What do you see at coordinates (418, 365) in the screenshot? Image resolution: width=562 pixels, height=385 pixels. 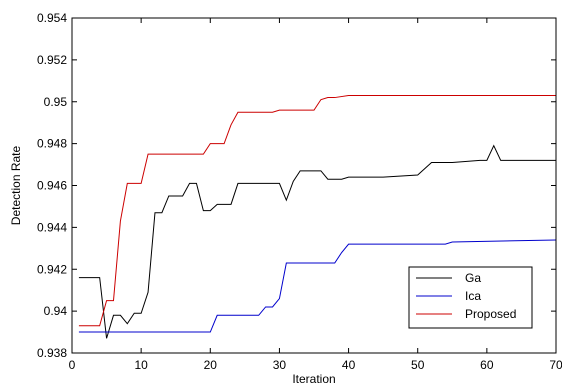 I see `x-tick-label: 50` at bounding box center [418, 365].